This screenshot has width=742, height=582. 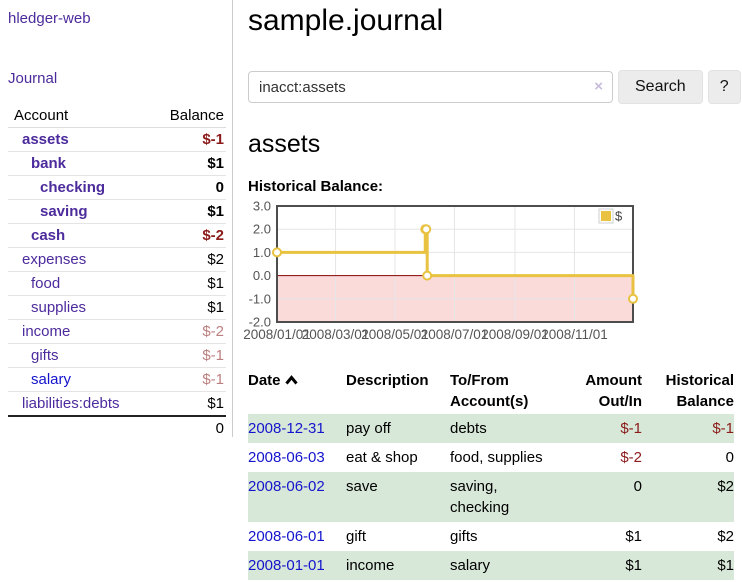 I want to click on account-row: food $1, so click(x=117, y=283).